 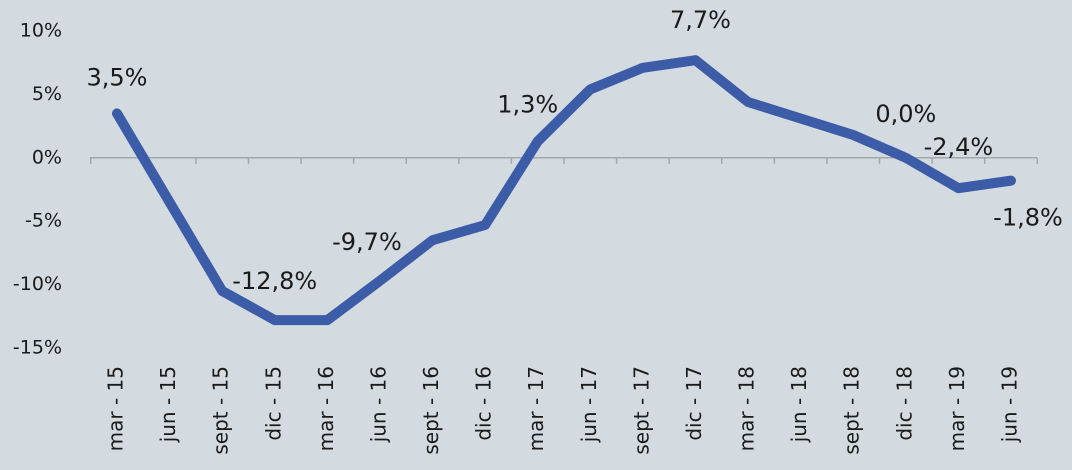 What do you see at coordinates (117, 77) in the screenshot?
I see `value-label: 3,5%` at bounding box center [117, 77].